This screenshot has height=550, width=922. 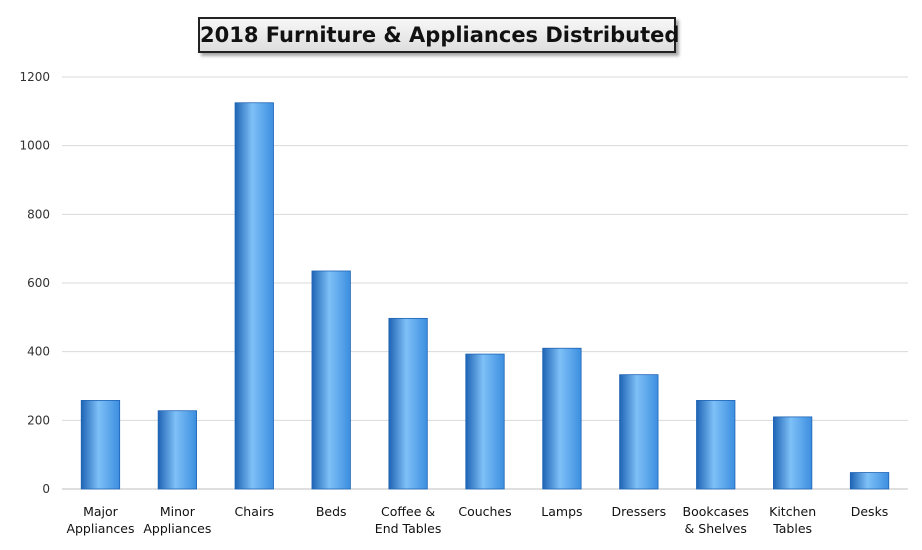 What do you see at coordinates (792, 511) in the screenshot?
I see `x-category-label-line: Kitchen` at bounding box center [792, 511].